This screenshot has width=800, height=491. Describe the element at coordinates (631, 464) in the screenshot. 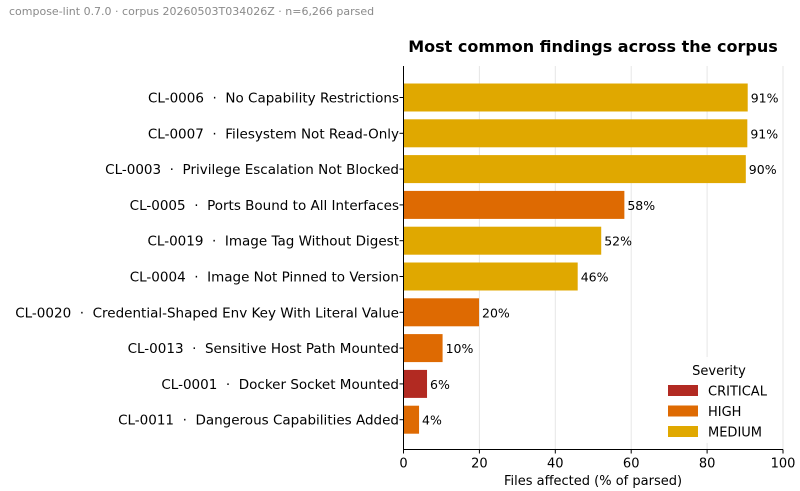

I see `x-tick-label: 60` at that location.